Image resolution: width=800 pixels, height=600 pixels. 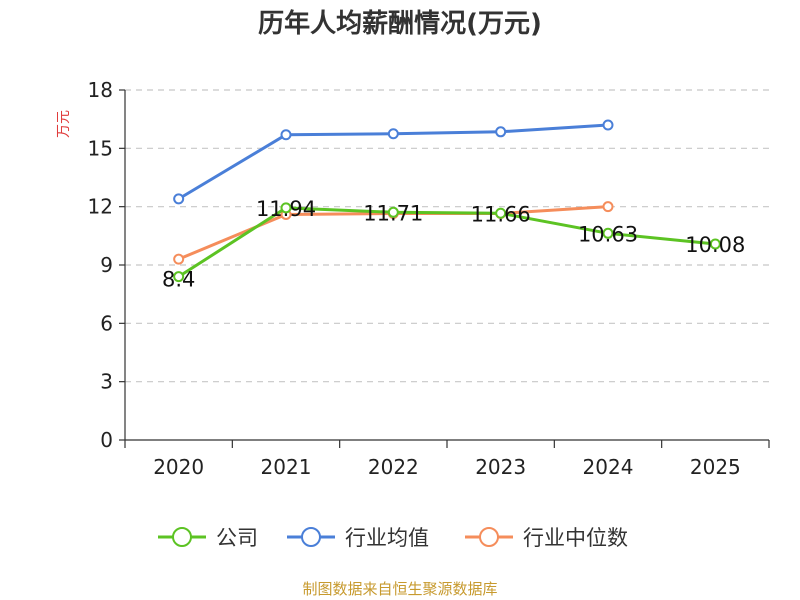 What do you see at coordinates (237, 538) in the screenshot?
I see `legend-label: 公司` at bounding box center [237, 538].